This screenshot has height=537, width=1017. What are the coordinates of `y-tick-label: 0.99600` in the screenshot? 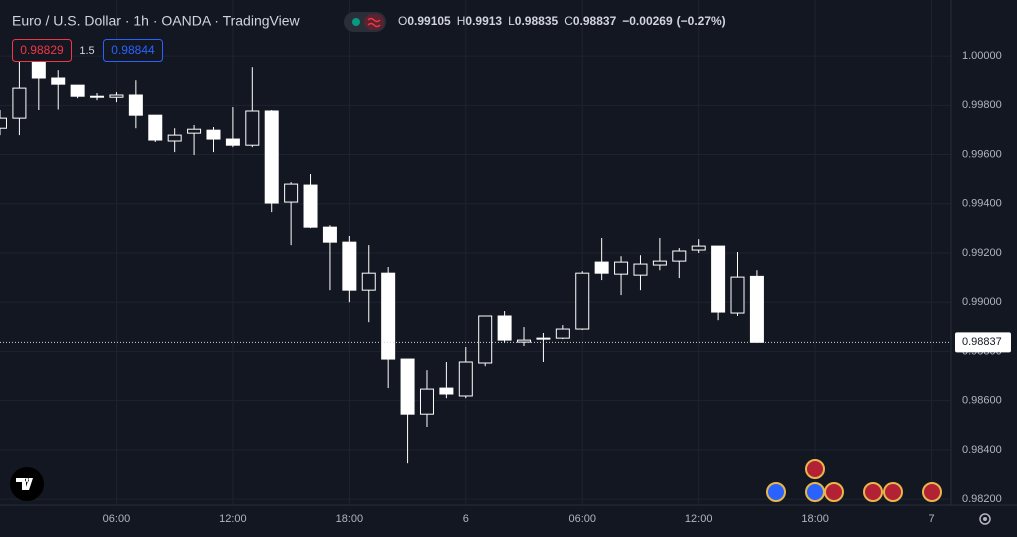 It's located at (982, 154).